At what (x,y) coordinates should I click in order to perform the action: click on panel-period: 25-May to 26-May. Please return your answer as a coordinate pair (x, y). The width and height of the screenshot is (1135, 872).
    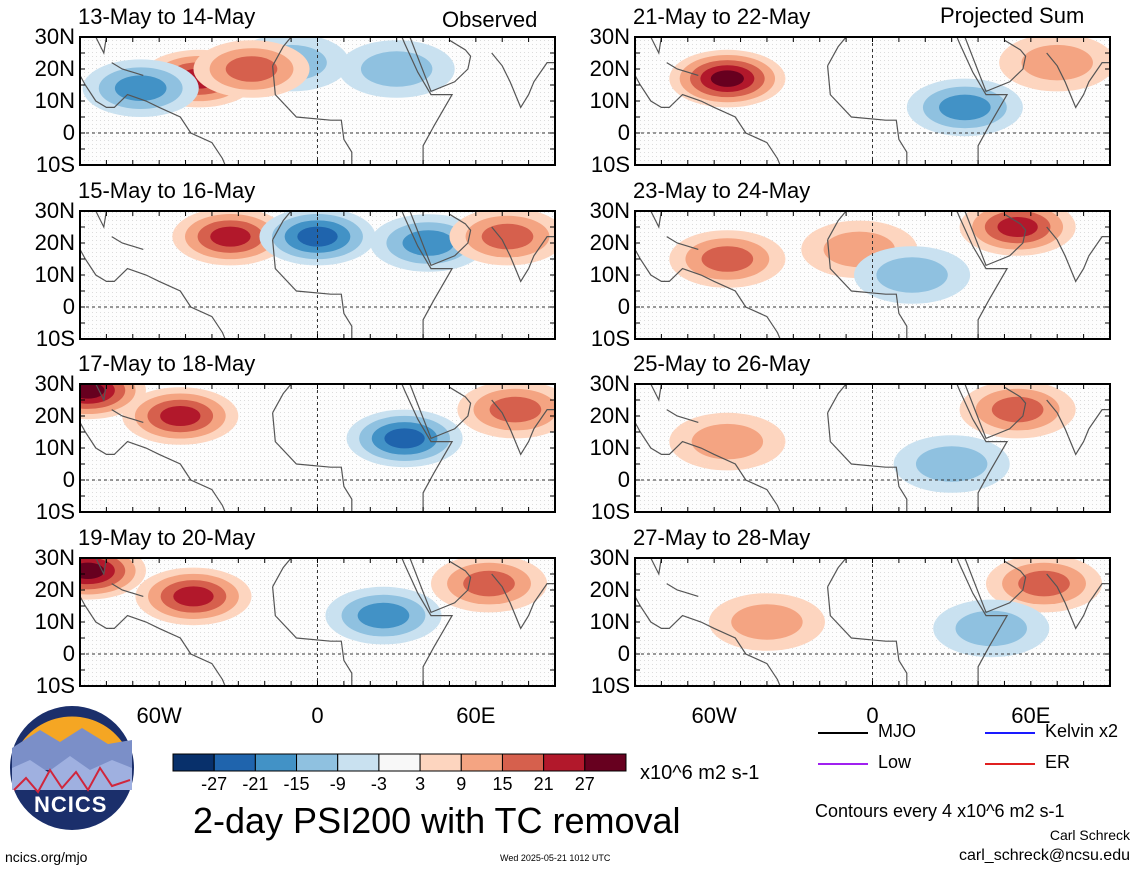
    Looking at the image, I should click on (722, 363).